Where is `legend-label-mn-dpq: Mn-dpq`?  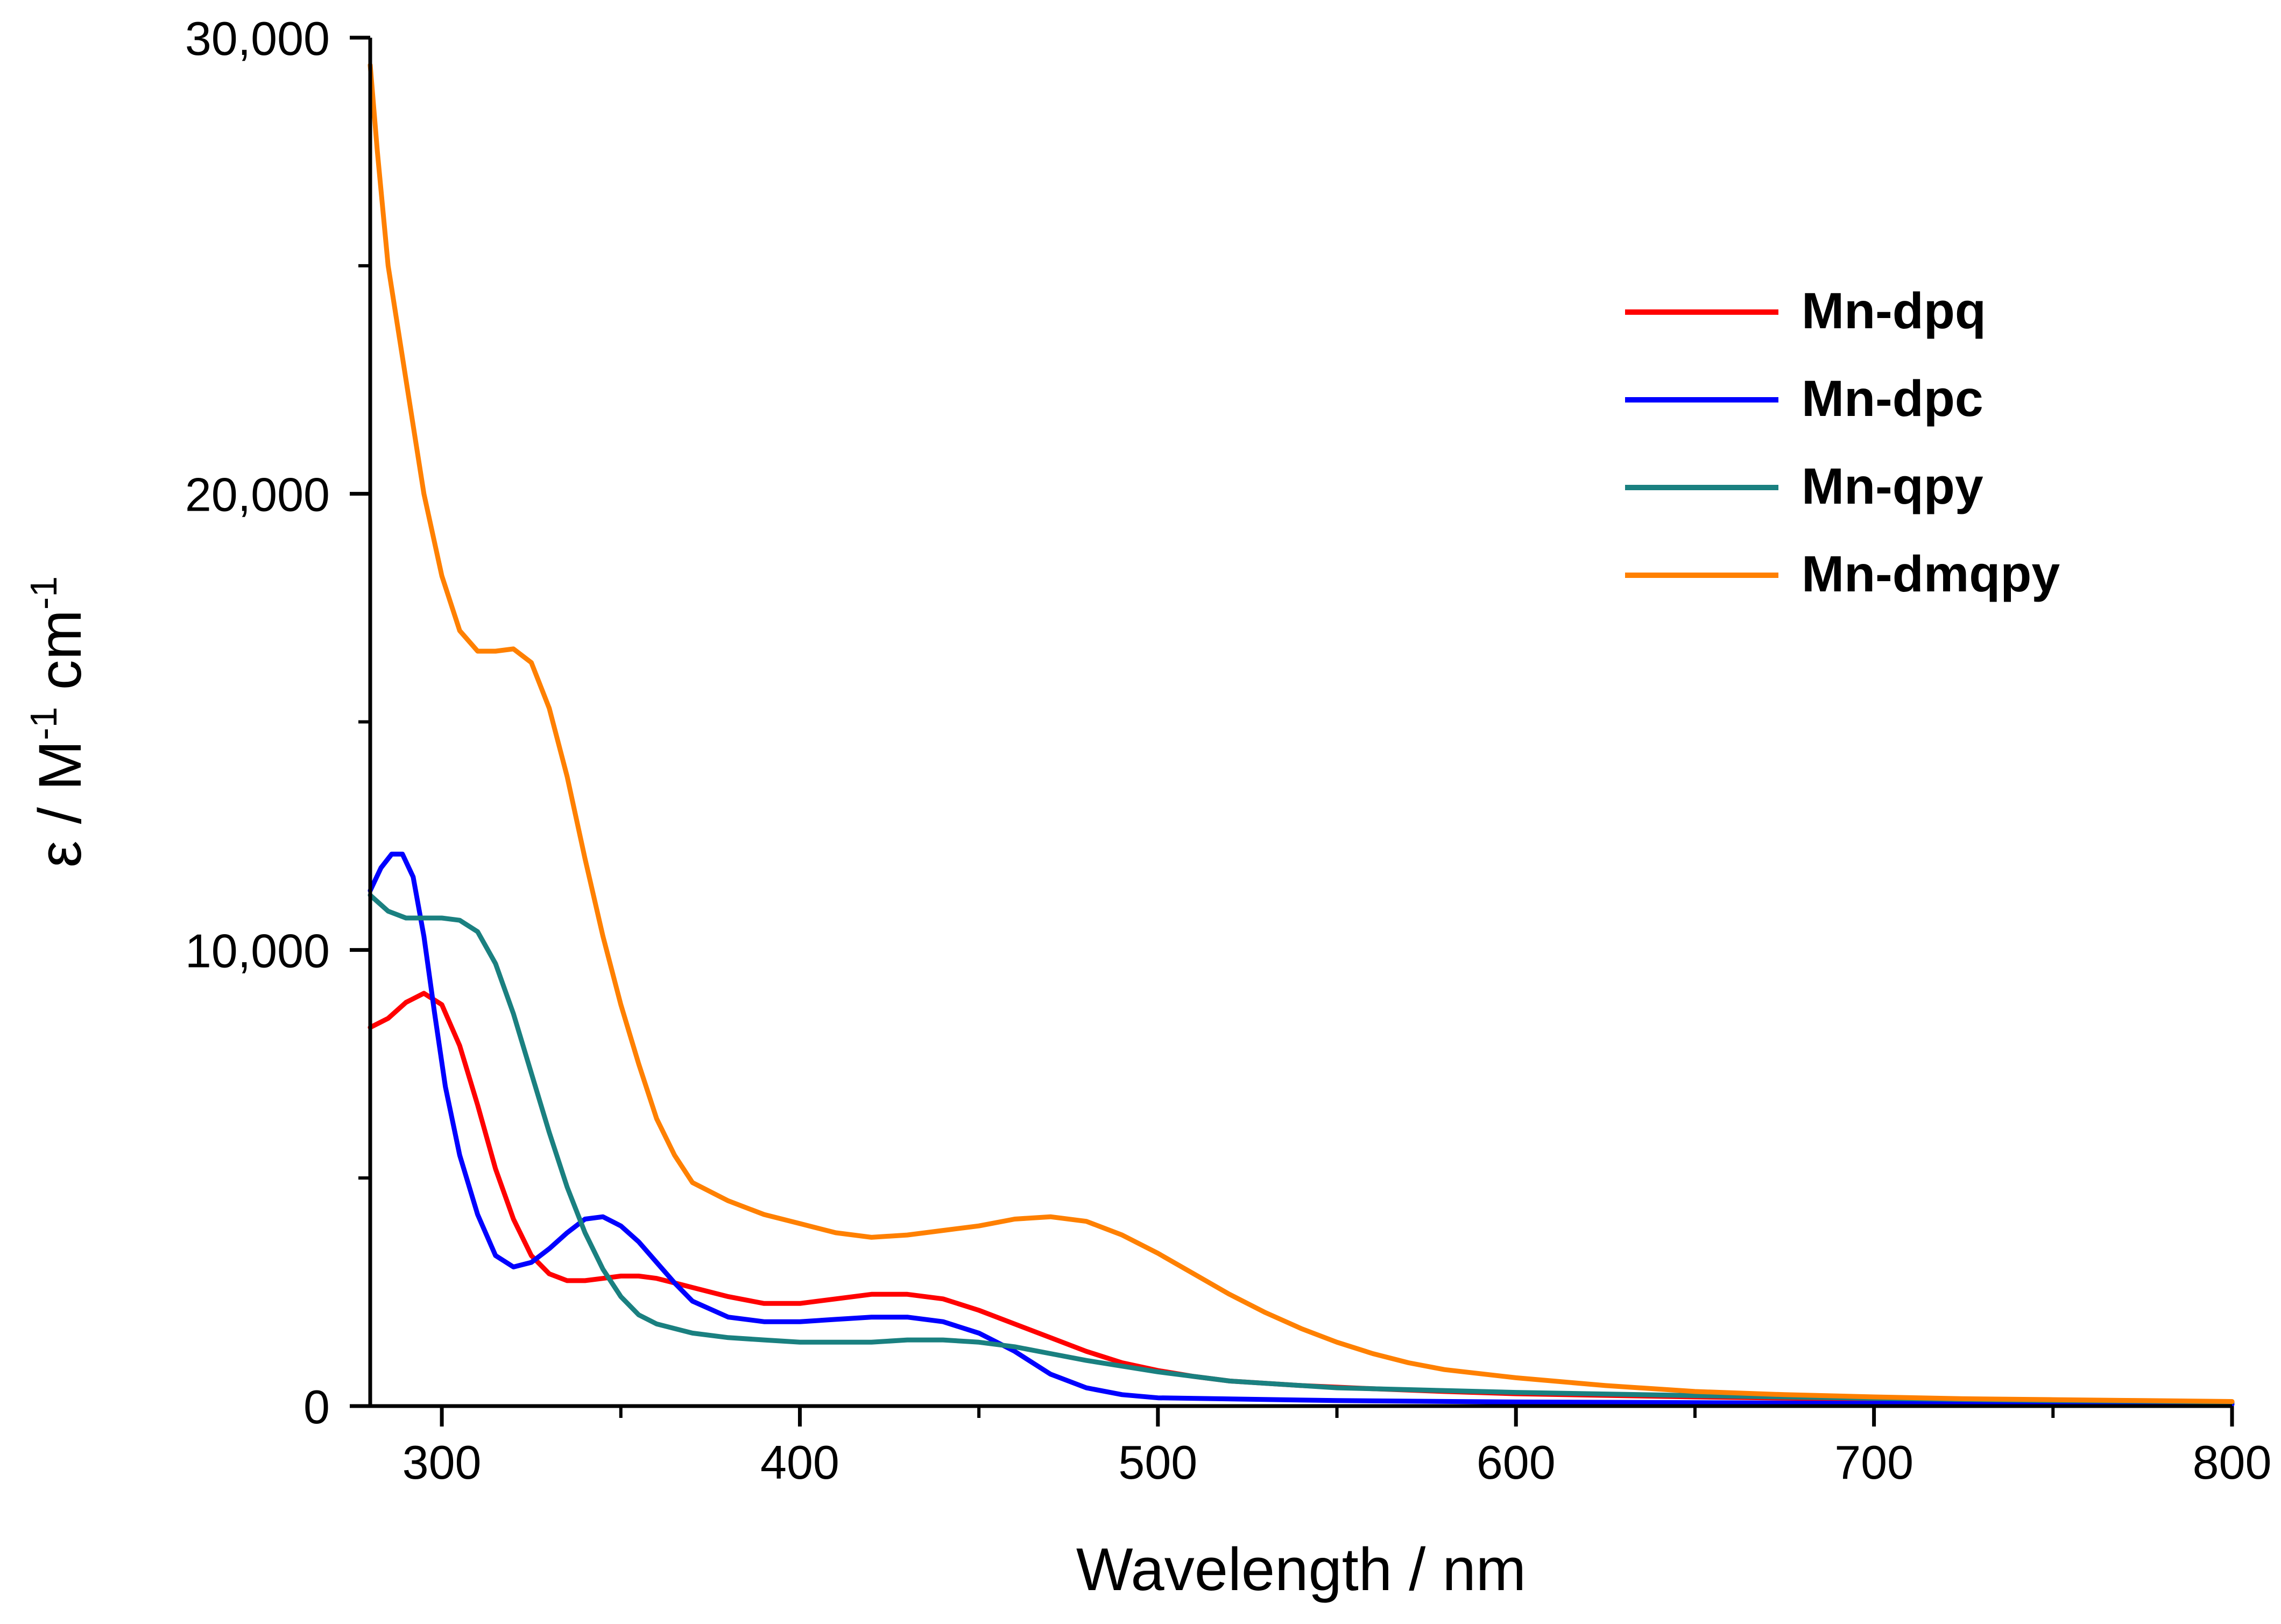 legend-label-mn-dpq: Mn-dpq is located at coordinates (1894, 311).